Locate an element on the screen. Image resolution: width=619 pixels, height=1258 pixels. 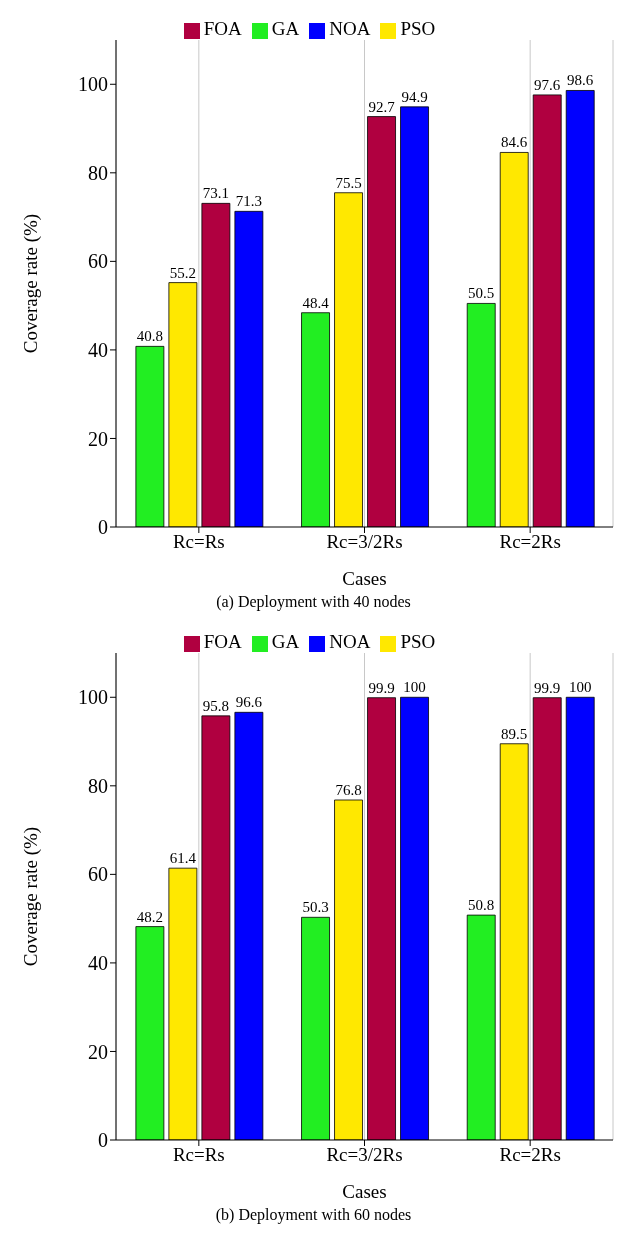
data-label: 97.6 is located at coordinates (547, 84).